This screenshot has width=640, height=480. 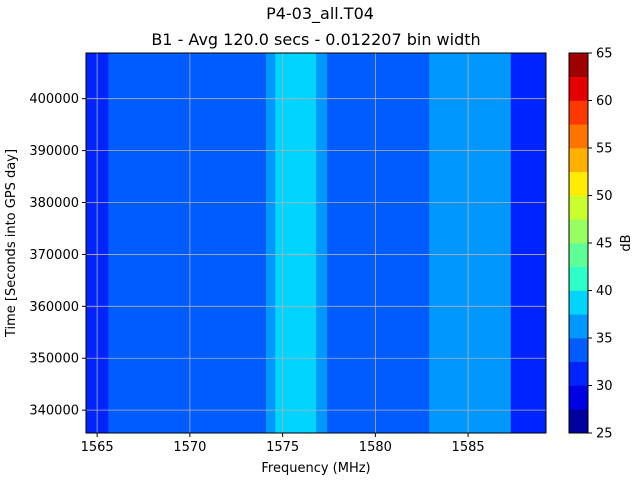 I want to click on colorbar, so click(x=578, y=243).